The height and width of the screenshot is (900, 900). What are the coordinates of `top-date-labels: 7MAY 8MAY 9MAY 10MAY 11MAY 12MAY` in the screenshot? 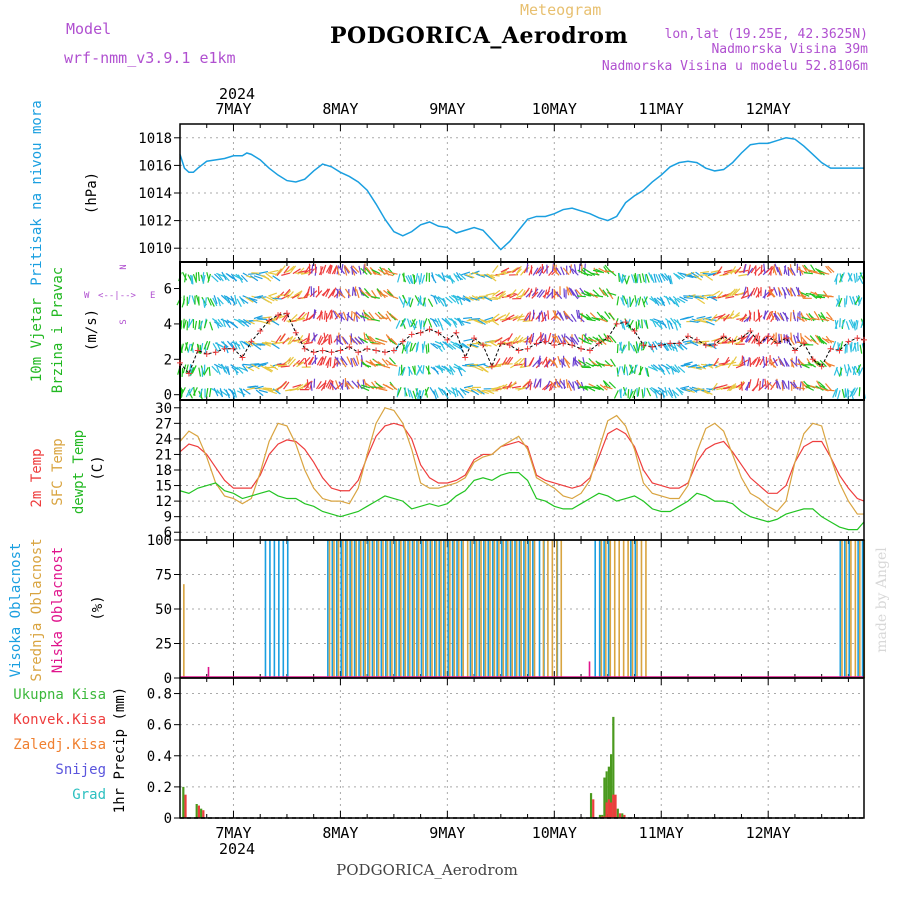 It's located at (502, 109).